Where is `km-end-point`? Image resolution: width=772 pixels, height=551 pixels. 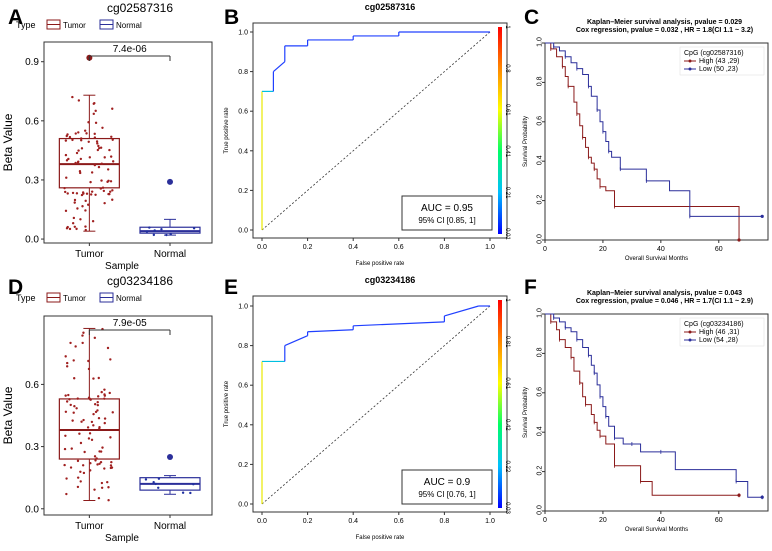
km-end-point is located at coordinates (762, 497).